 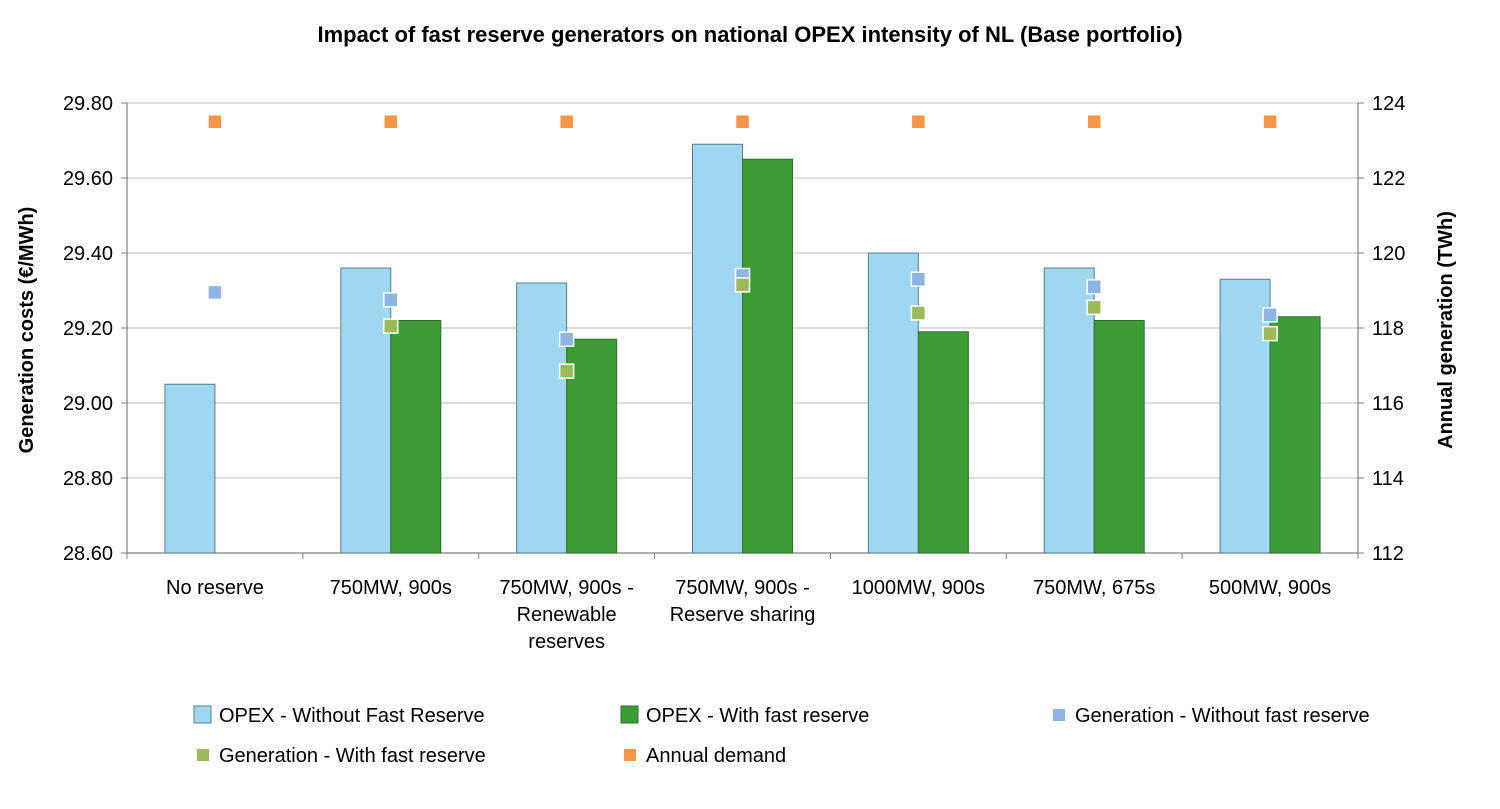 What do you see at coordinates (716, 756) in the screenshot?
I see `legend-label: Annual demand` at bounding box center [716, 756].